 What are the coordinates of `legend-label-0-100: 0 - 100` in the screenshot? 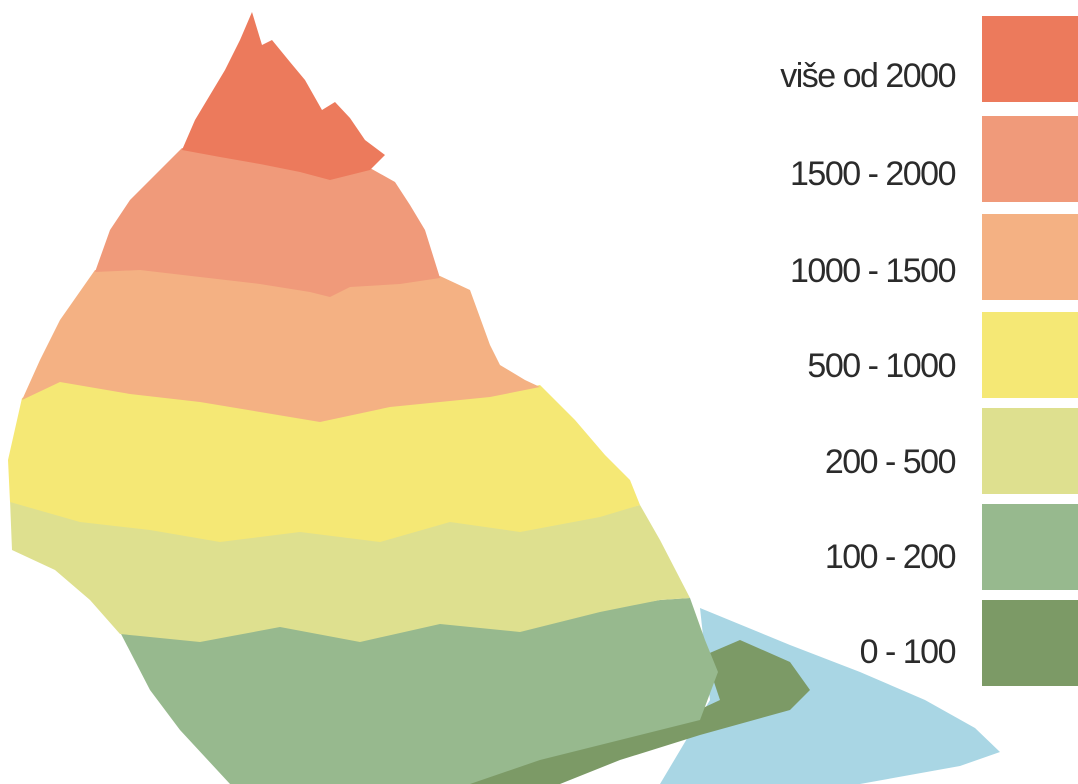 It's located at (908, 652).